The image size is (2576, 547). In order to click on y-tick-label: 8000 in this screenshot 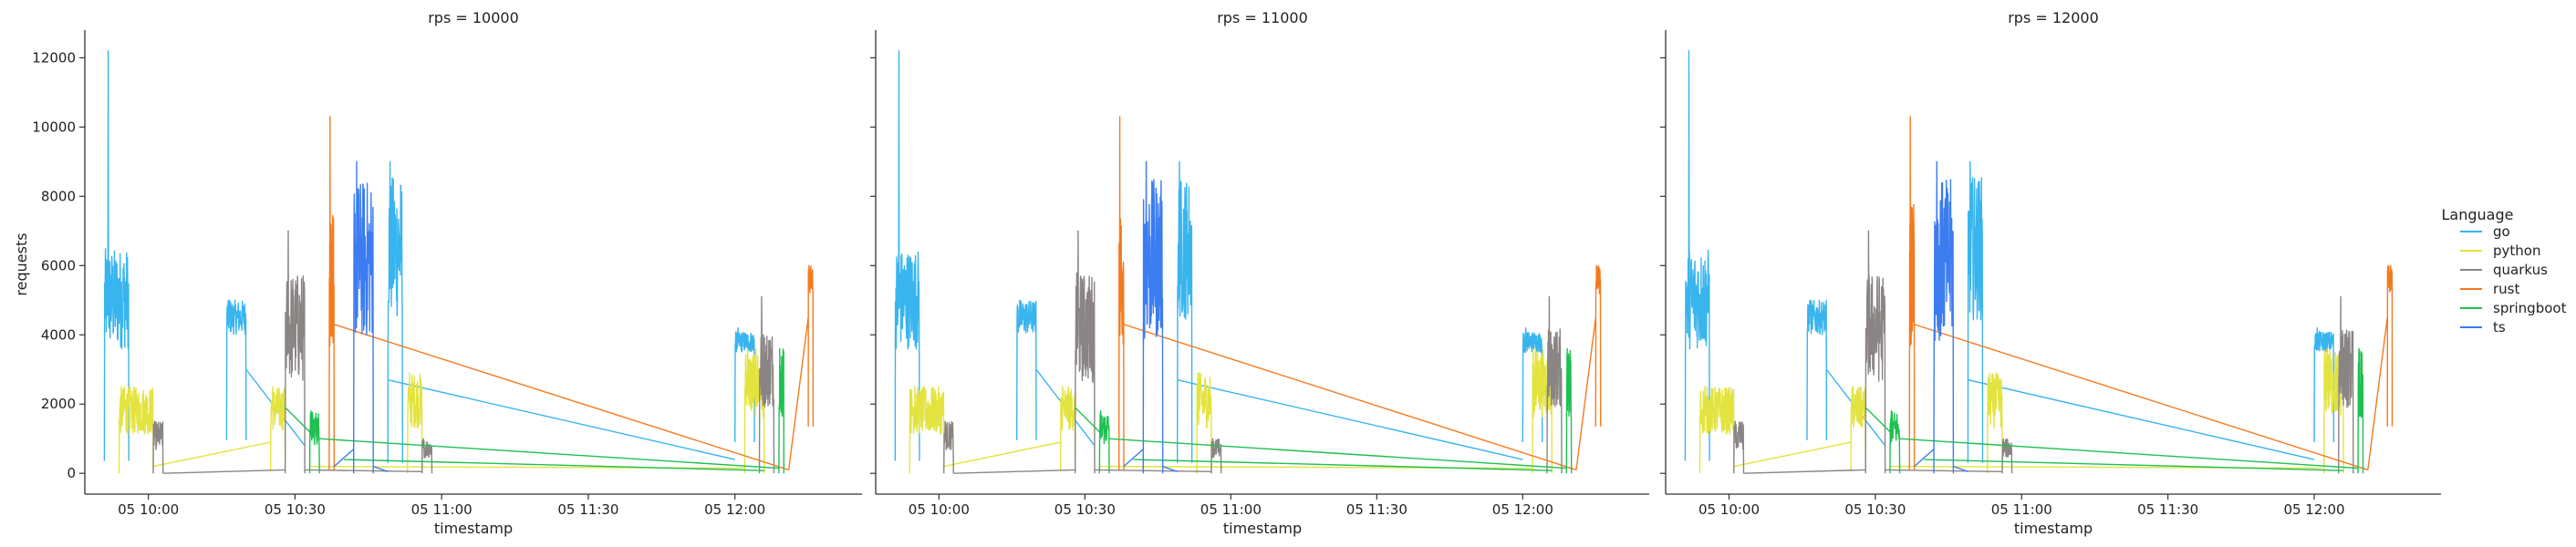, I will do `click(58, 196)`.